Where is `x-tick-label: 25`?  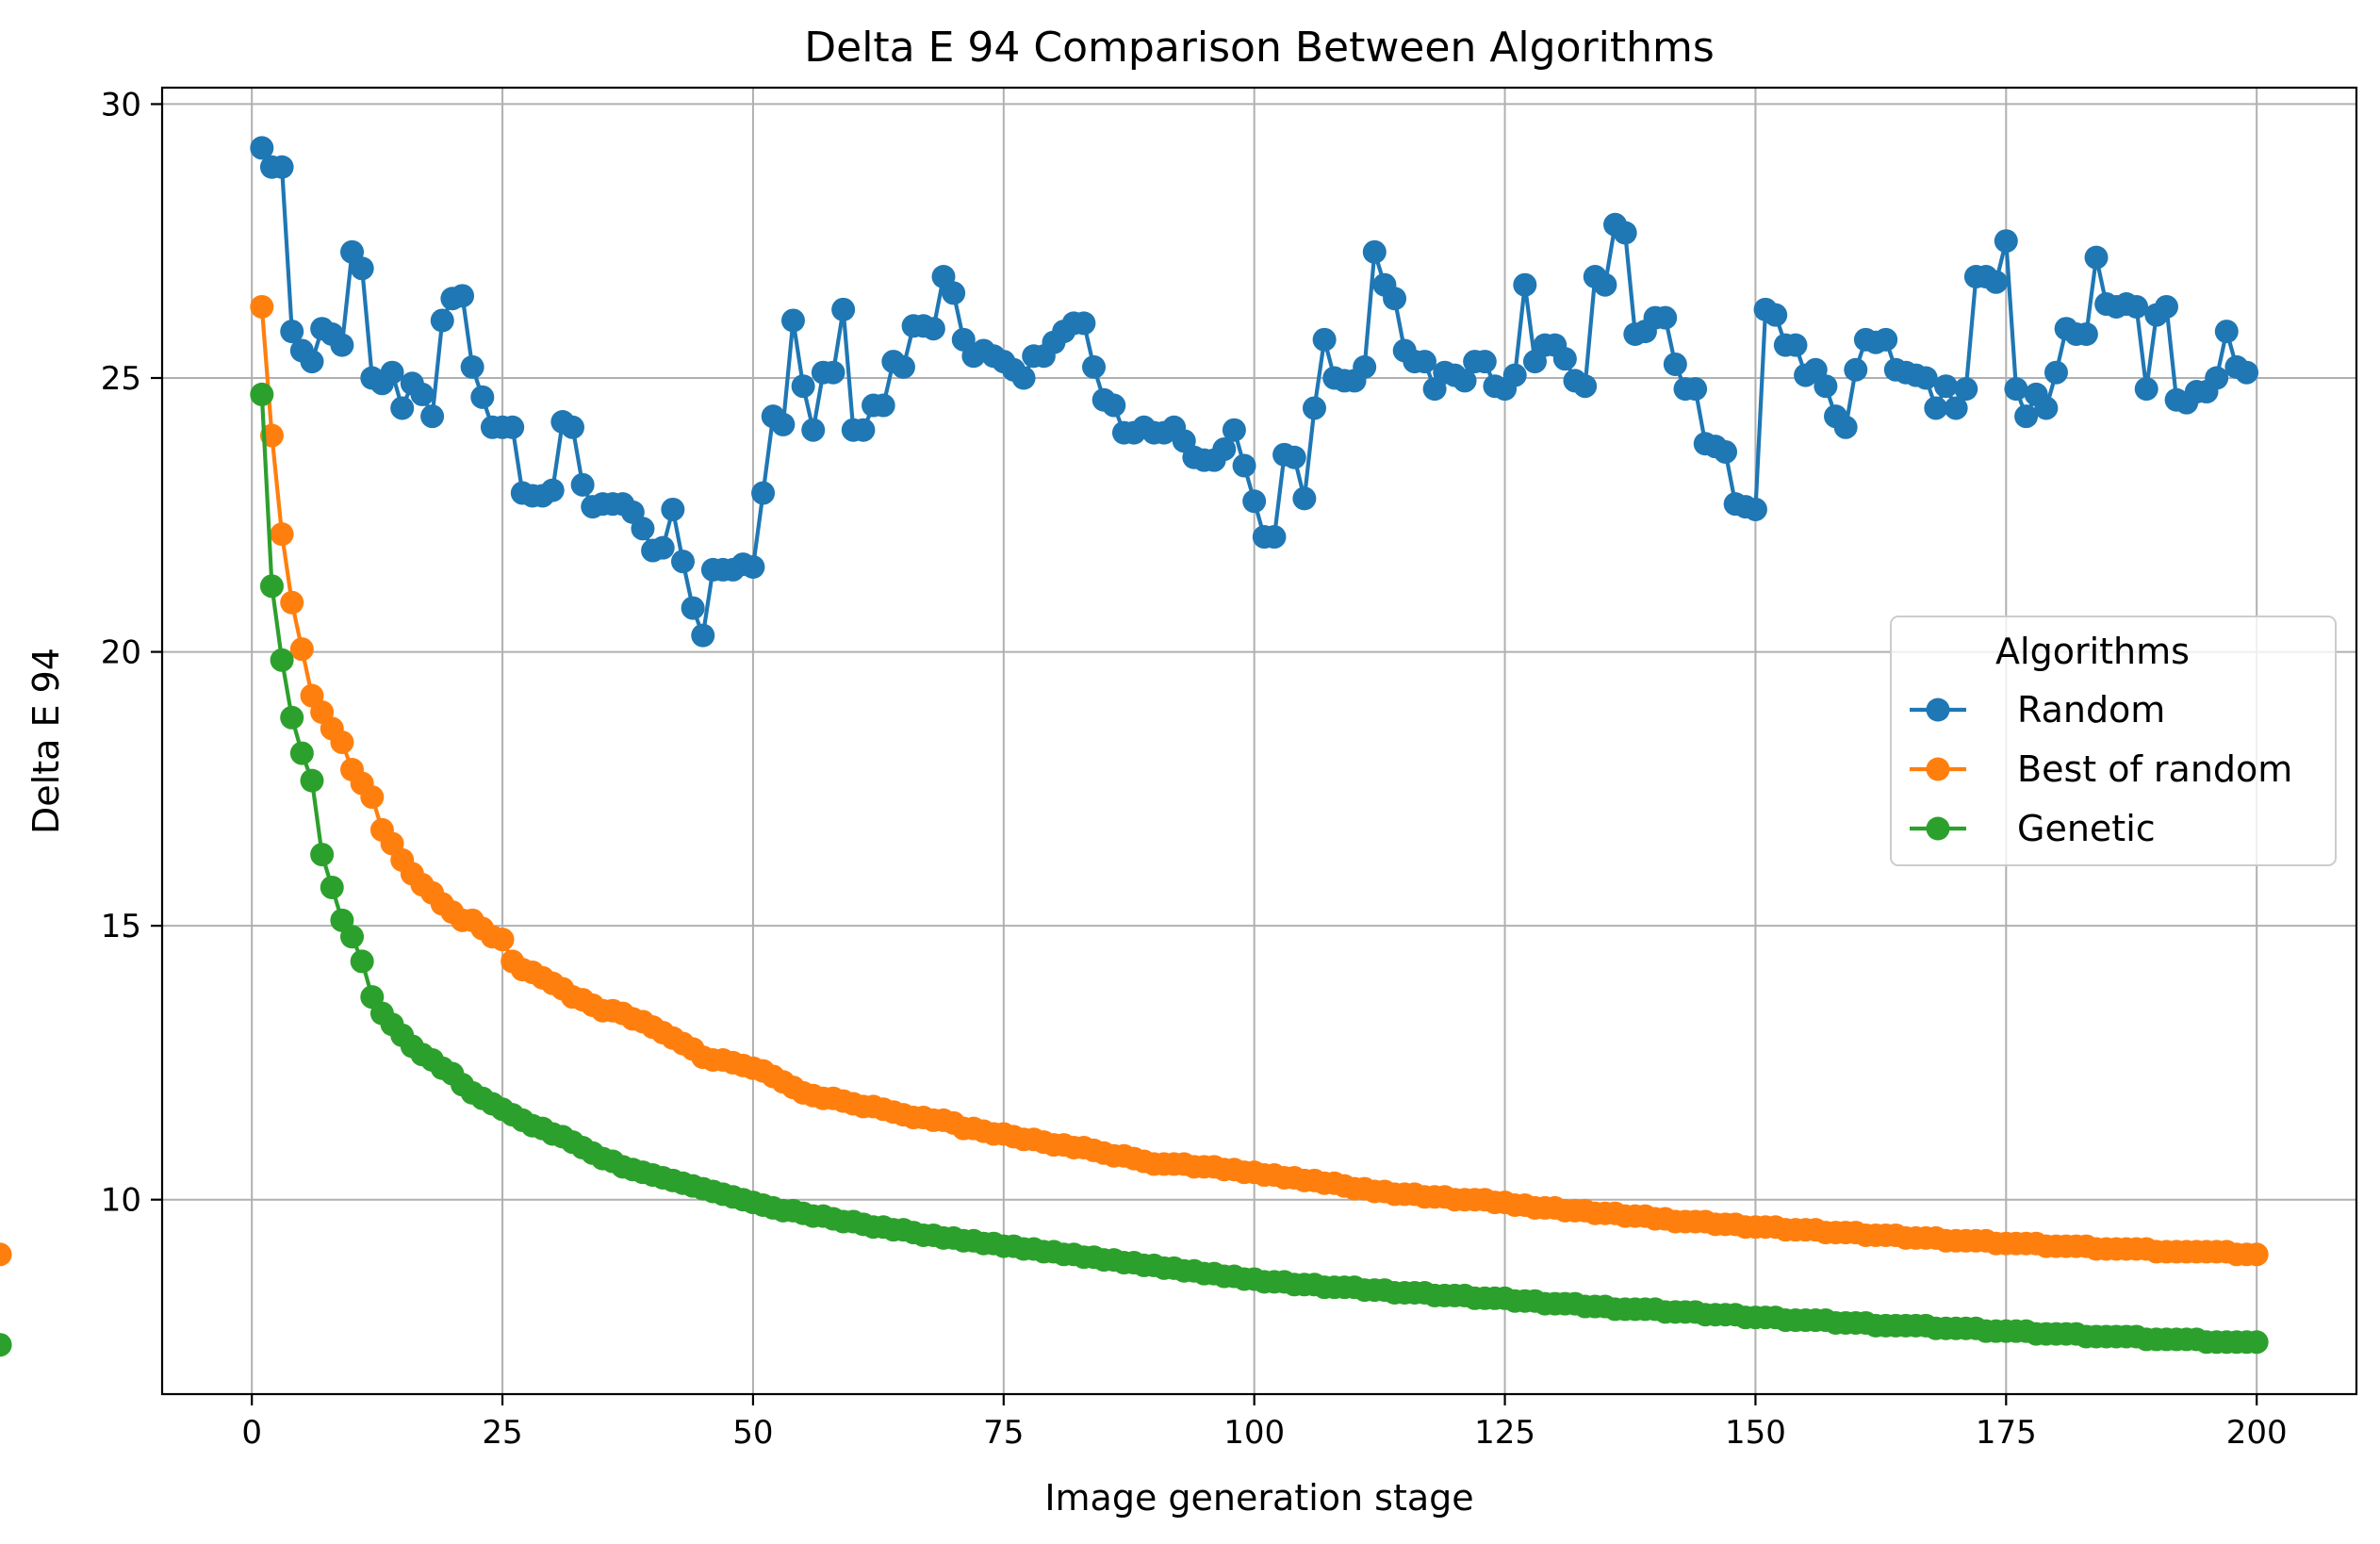 x-tick-label: 25 is located at coordinates (502, 1433).